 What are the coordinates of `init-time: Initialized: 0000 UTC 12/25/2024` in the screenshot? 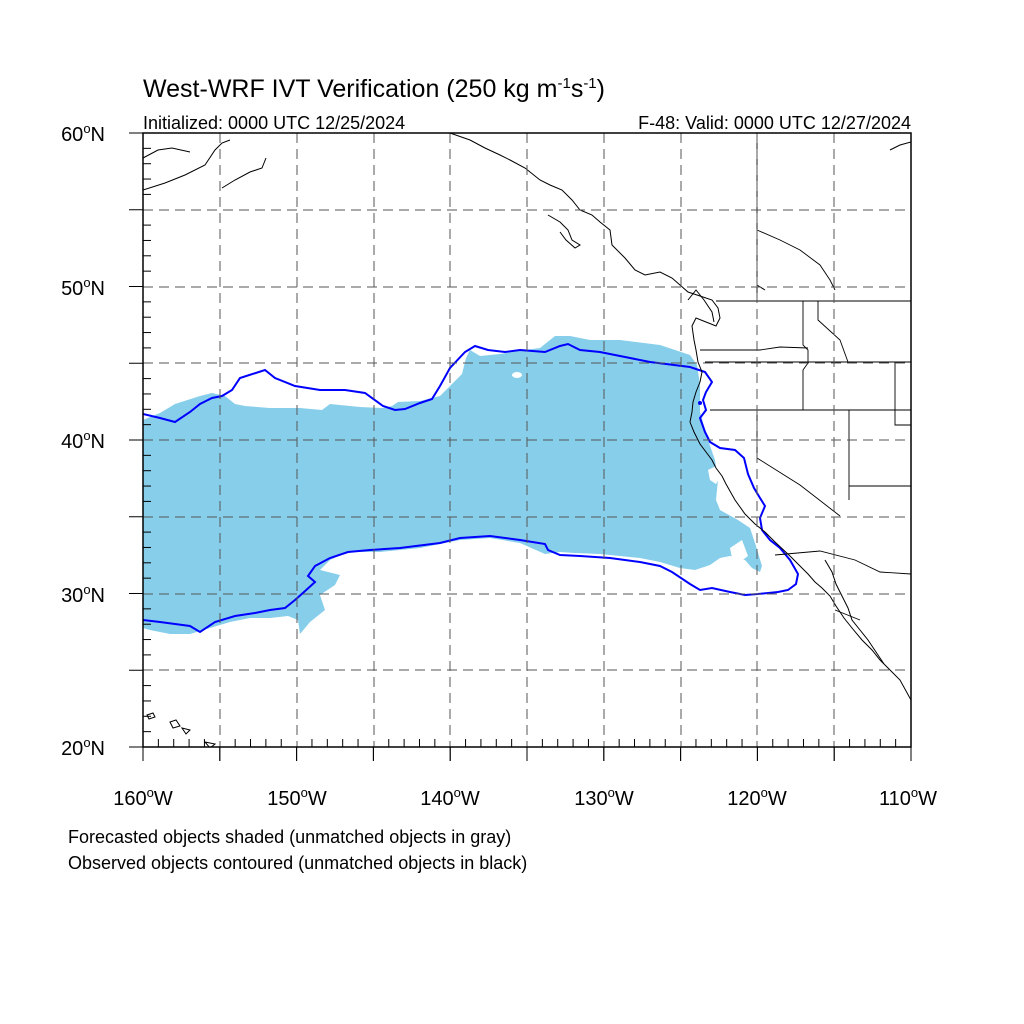 It's located at (274, 123).